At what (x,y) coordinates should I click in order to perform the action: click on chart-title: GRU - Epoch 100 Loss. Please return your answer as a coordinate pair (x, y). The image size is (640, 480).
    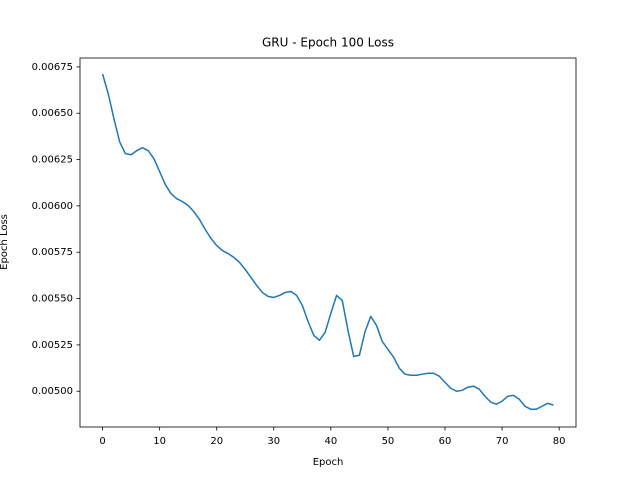
    Looking at the image, I should click on (328, 43).